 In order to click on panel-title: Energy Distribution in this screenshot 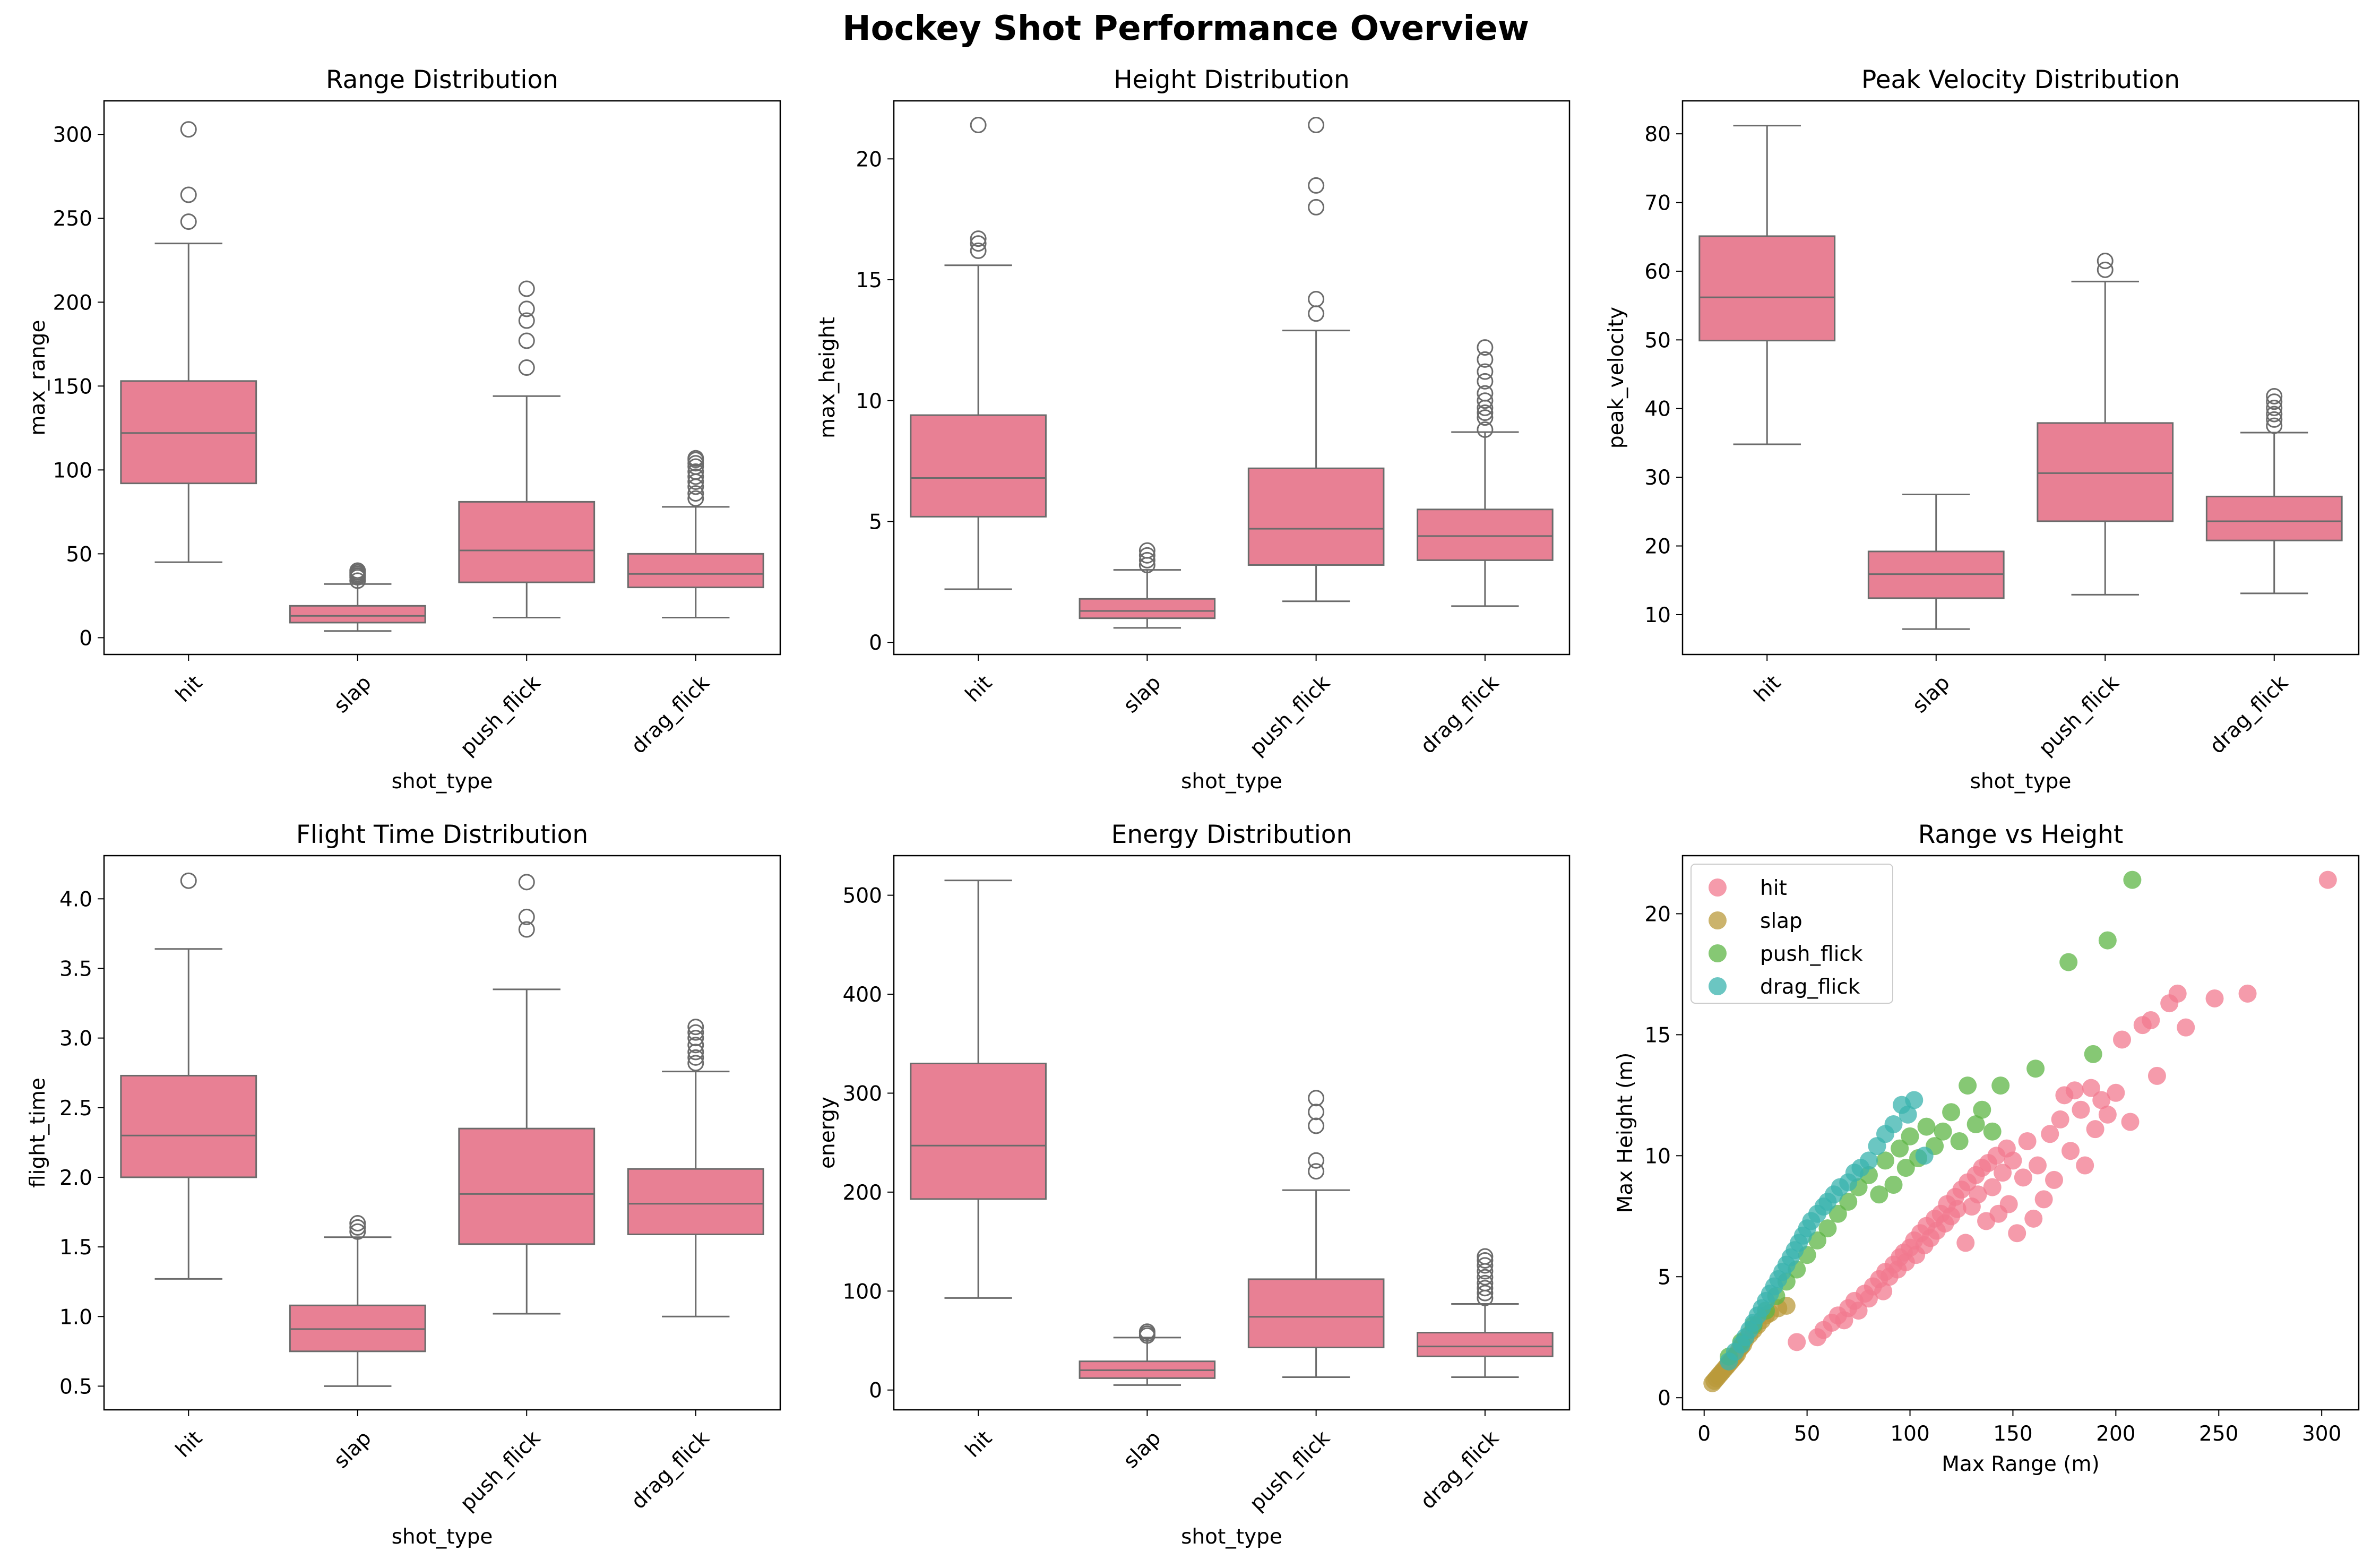, I will do `click(1231, 835)`.